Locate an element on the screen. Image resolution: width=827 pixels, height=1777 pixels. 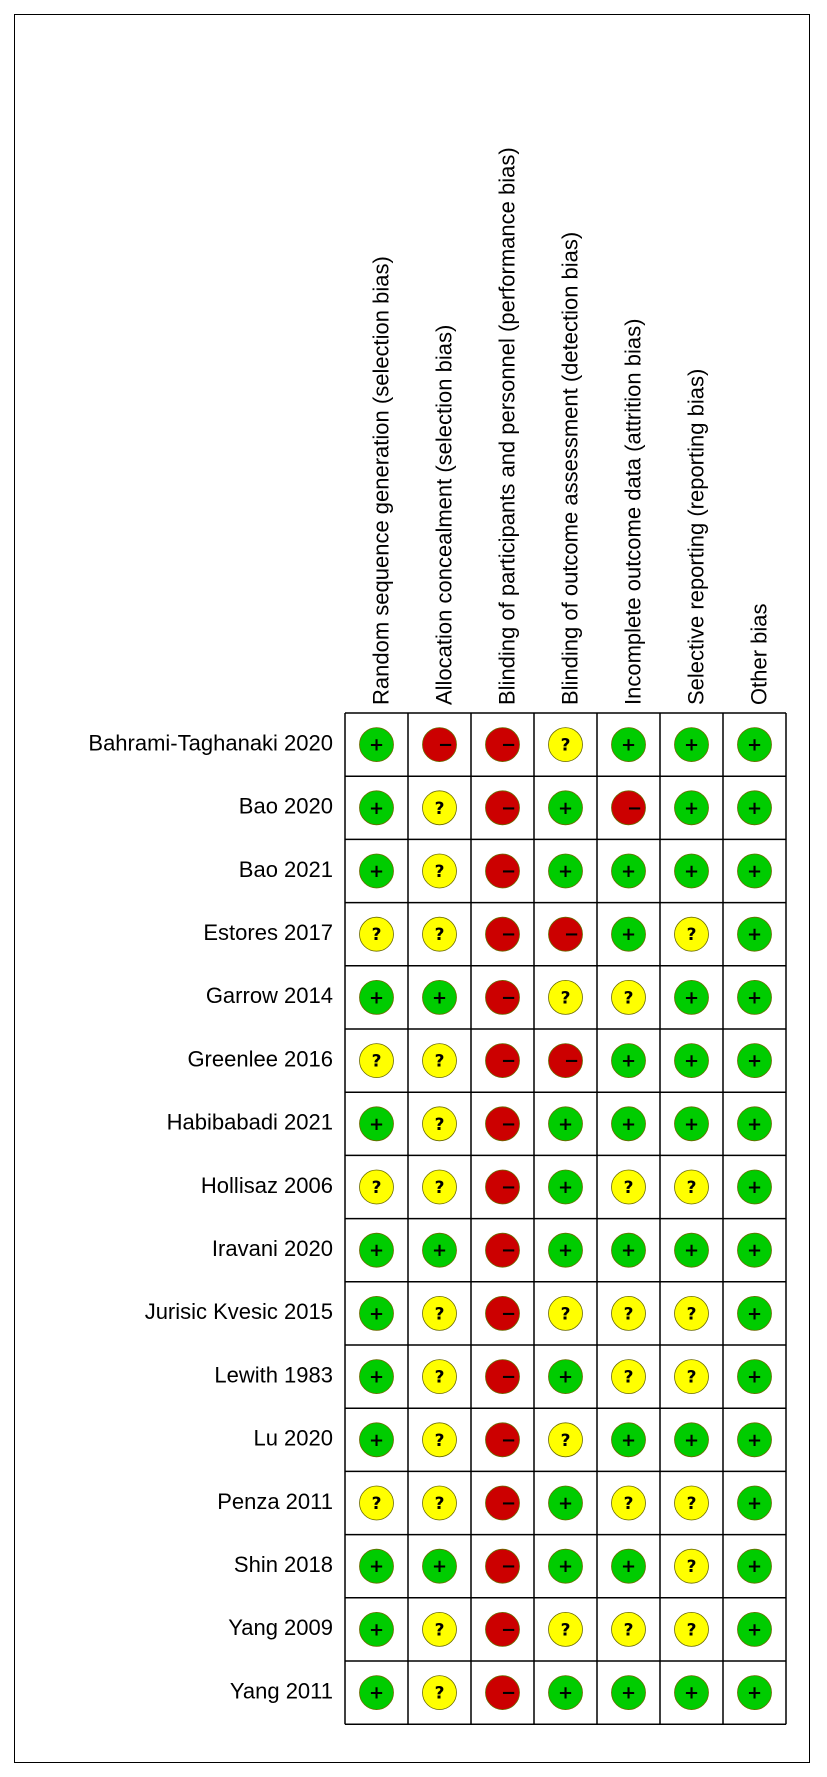
judgement-symbol-2-6: + is located at coordinates (754, 871).